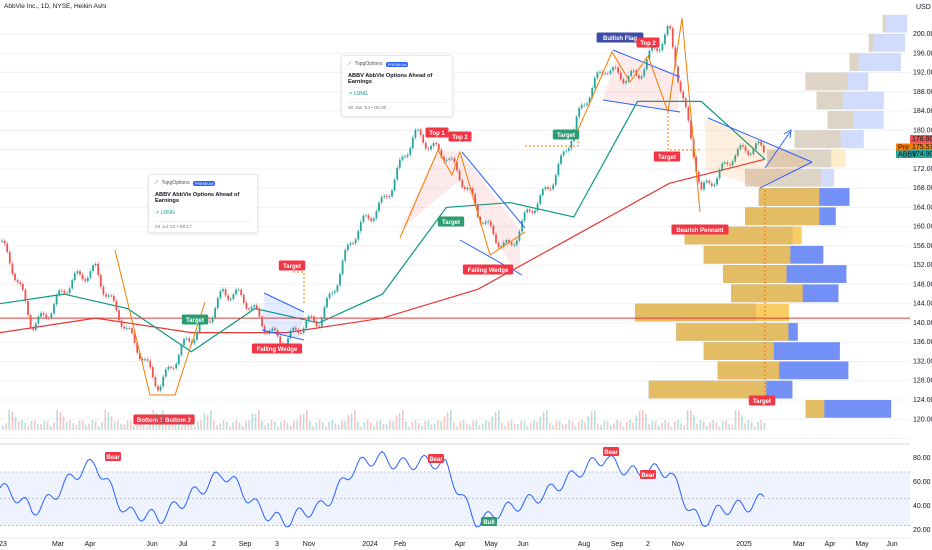 The width and height of the screenshot is (932, 550). What do you see at coordinates (611, 453) in the screenshot?
I see `rsi-marker-text: Bear` at bounding box center [611, 453].